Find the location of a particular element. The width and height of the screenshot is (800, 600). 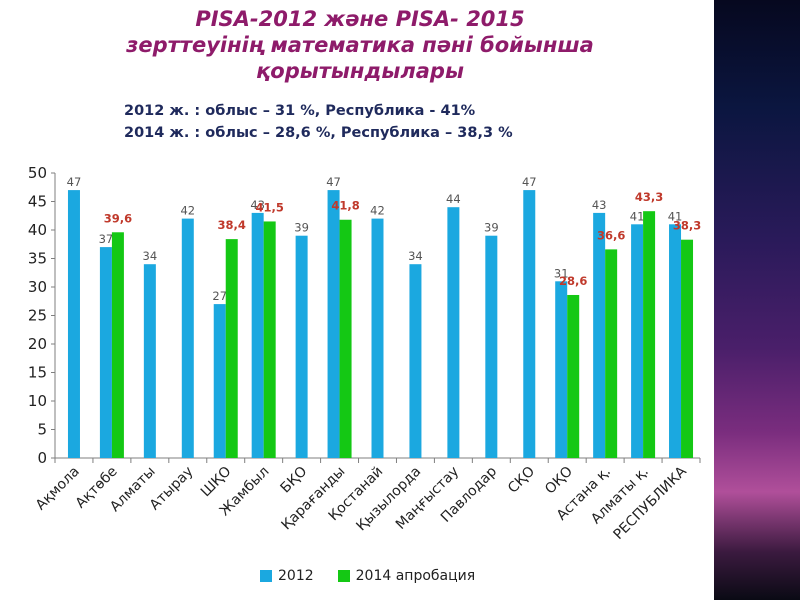

legend-swatch-2014 is located at coordinates (343, 576).